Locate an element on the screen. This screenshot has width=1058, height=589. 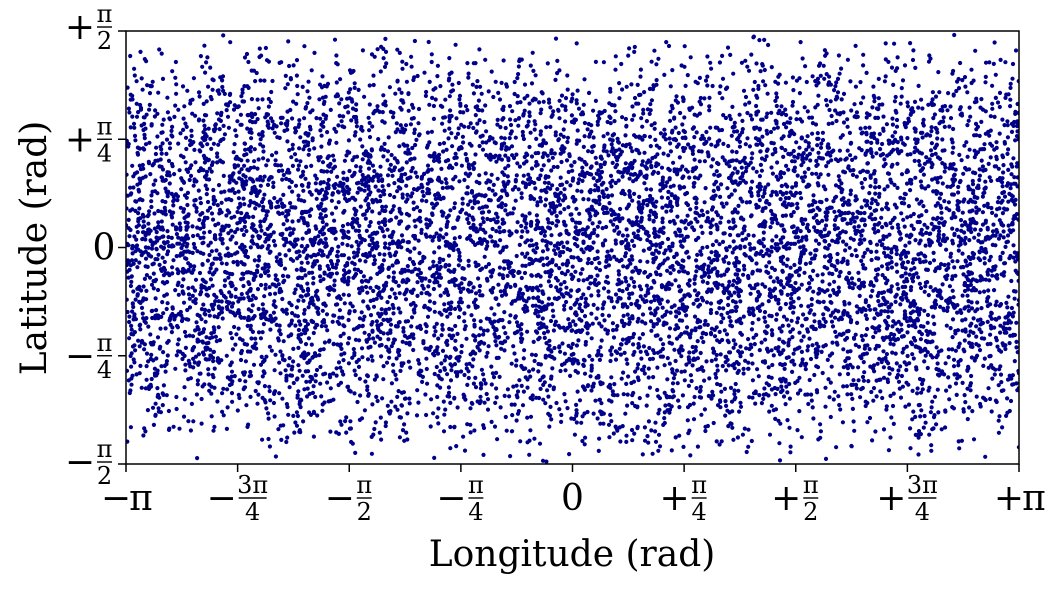
y-tick-label: + π4 is located at coordinates (88, 139).